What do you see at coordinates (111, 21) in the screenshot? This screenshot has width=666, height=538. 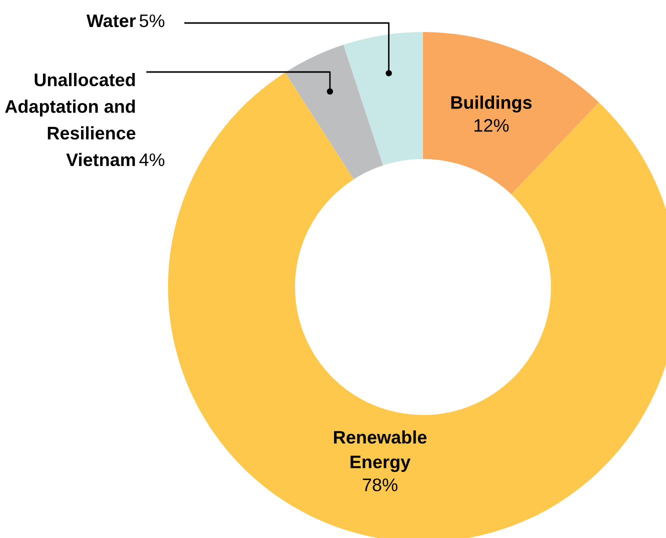 I see `slice-label: Water` at bounding box center [111, 21].